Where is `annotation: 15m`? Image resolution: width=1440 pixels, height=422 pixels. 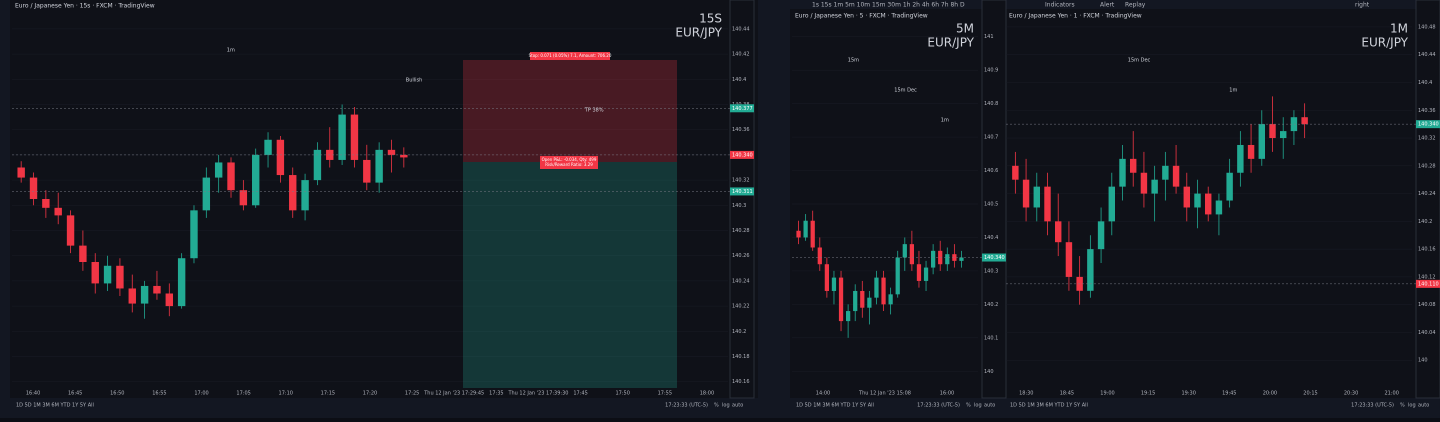 annotation: 15m is located at coordinates (853, 61).